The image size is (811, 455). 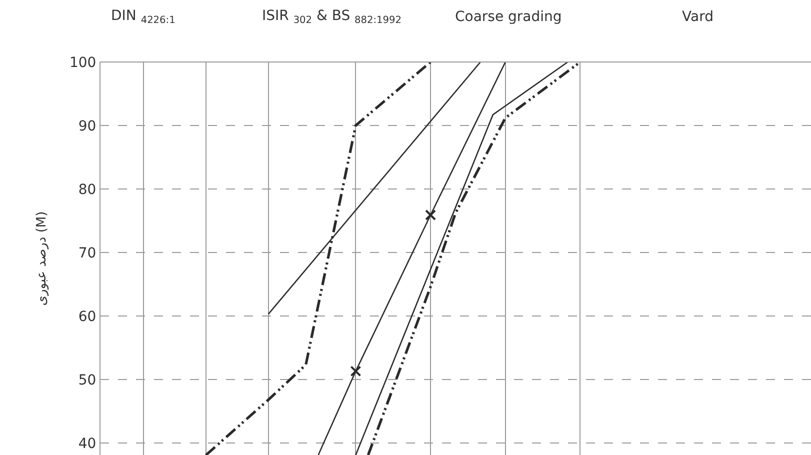 What do you see at coordinates (42, 258) in the screenshot?
I see `y-axis-title: درصد عبوری (M)` at bounding box center [42, 258].